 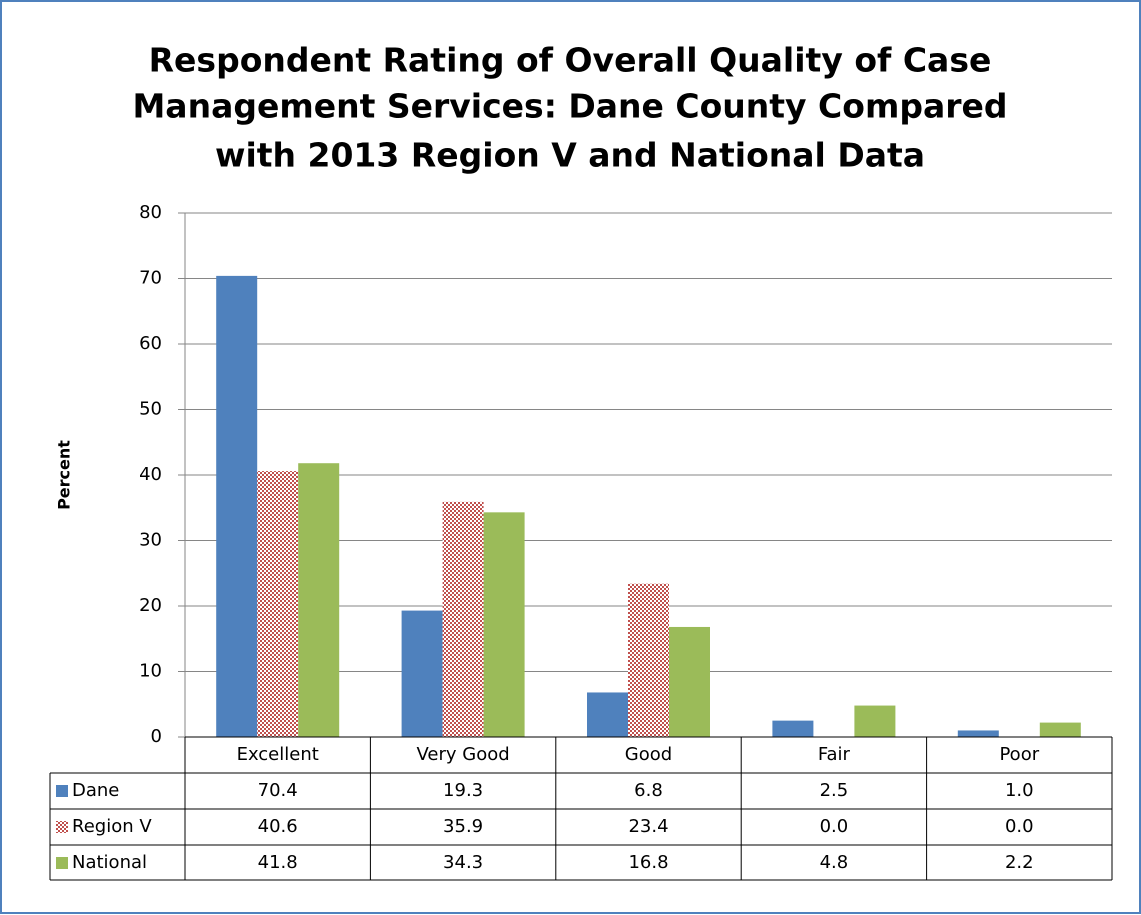 I want to click on y-tick-label: 10, so click(x=150, y=671).